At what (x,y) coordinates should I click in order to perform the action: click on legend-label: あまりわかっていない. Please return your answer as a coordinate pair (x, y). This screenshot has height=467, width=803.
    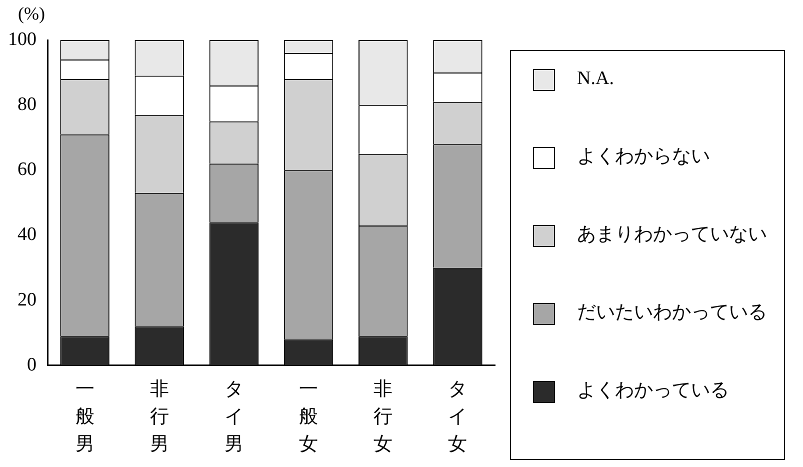
    Looking at the image, I should click on (672, 234).